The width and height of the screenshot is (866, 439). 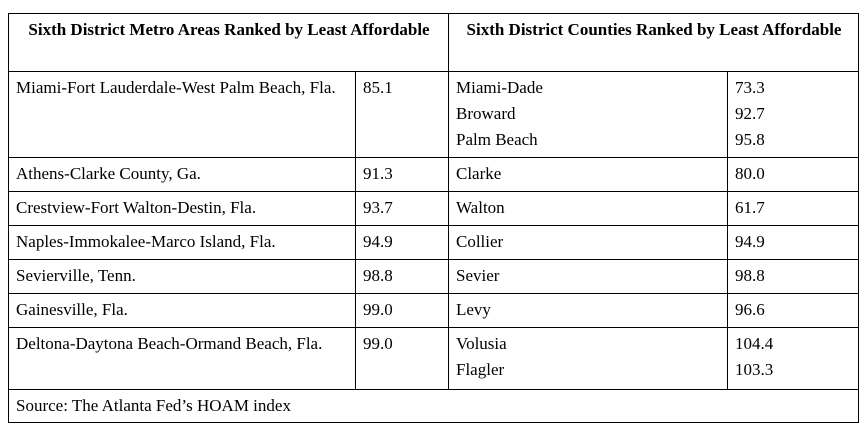 What do you see at coordinates (402, 174) in the screenshot?
I see `metro-value-cell: 91.3` at bounding box center [402, 174].